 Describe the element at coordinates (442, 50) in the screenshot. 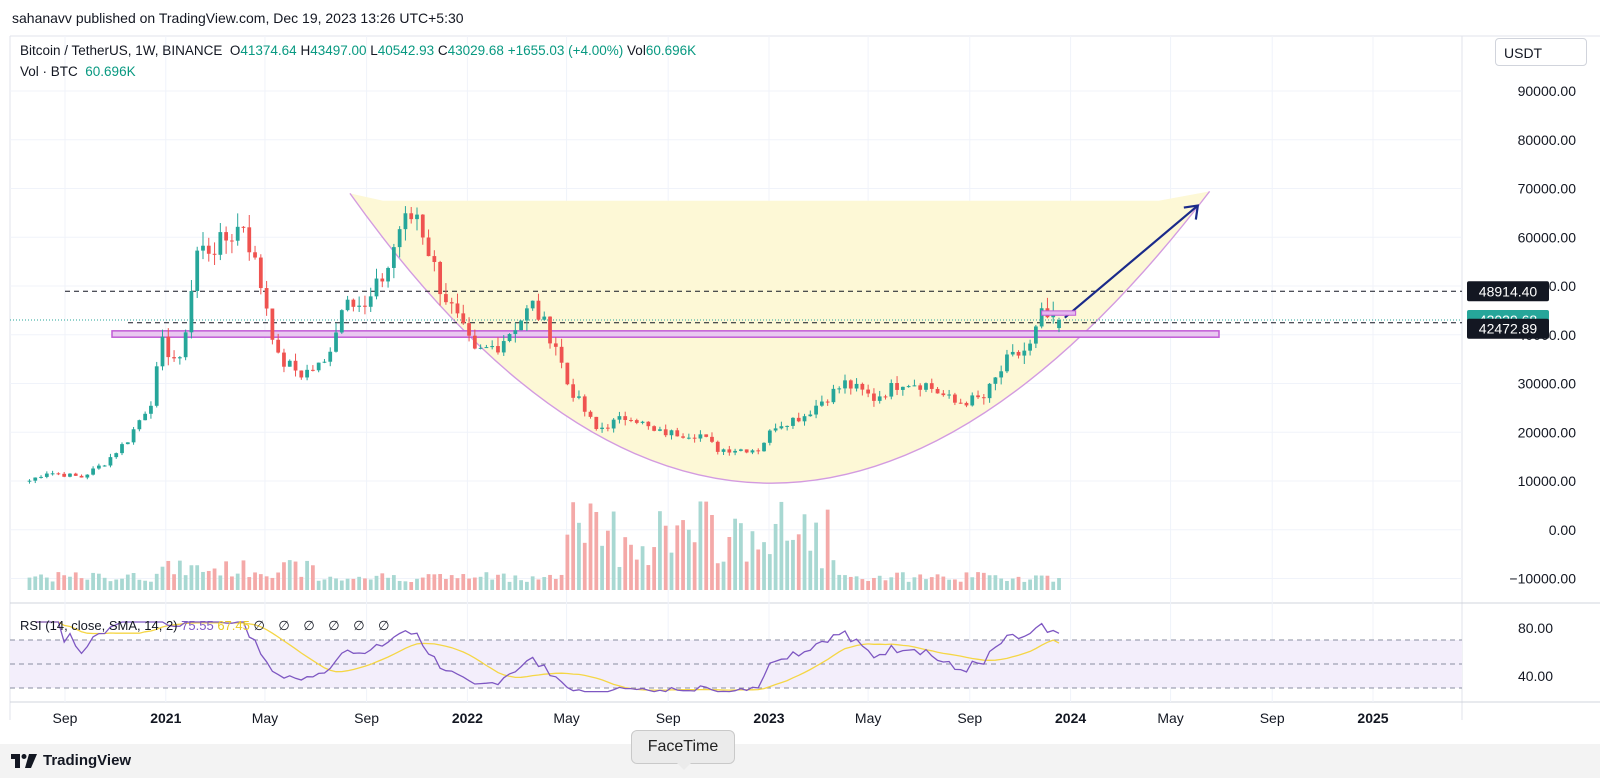

I see `close-label: C` at that location.